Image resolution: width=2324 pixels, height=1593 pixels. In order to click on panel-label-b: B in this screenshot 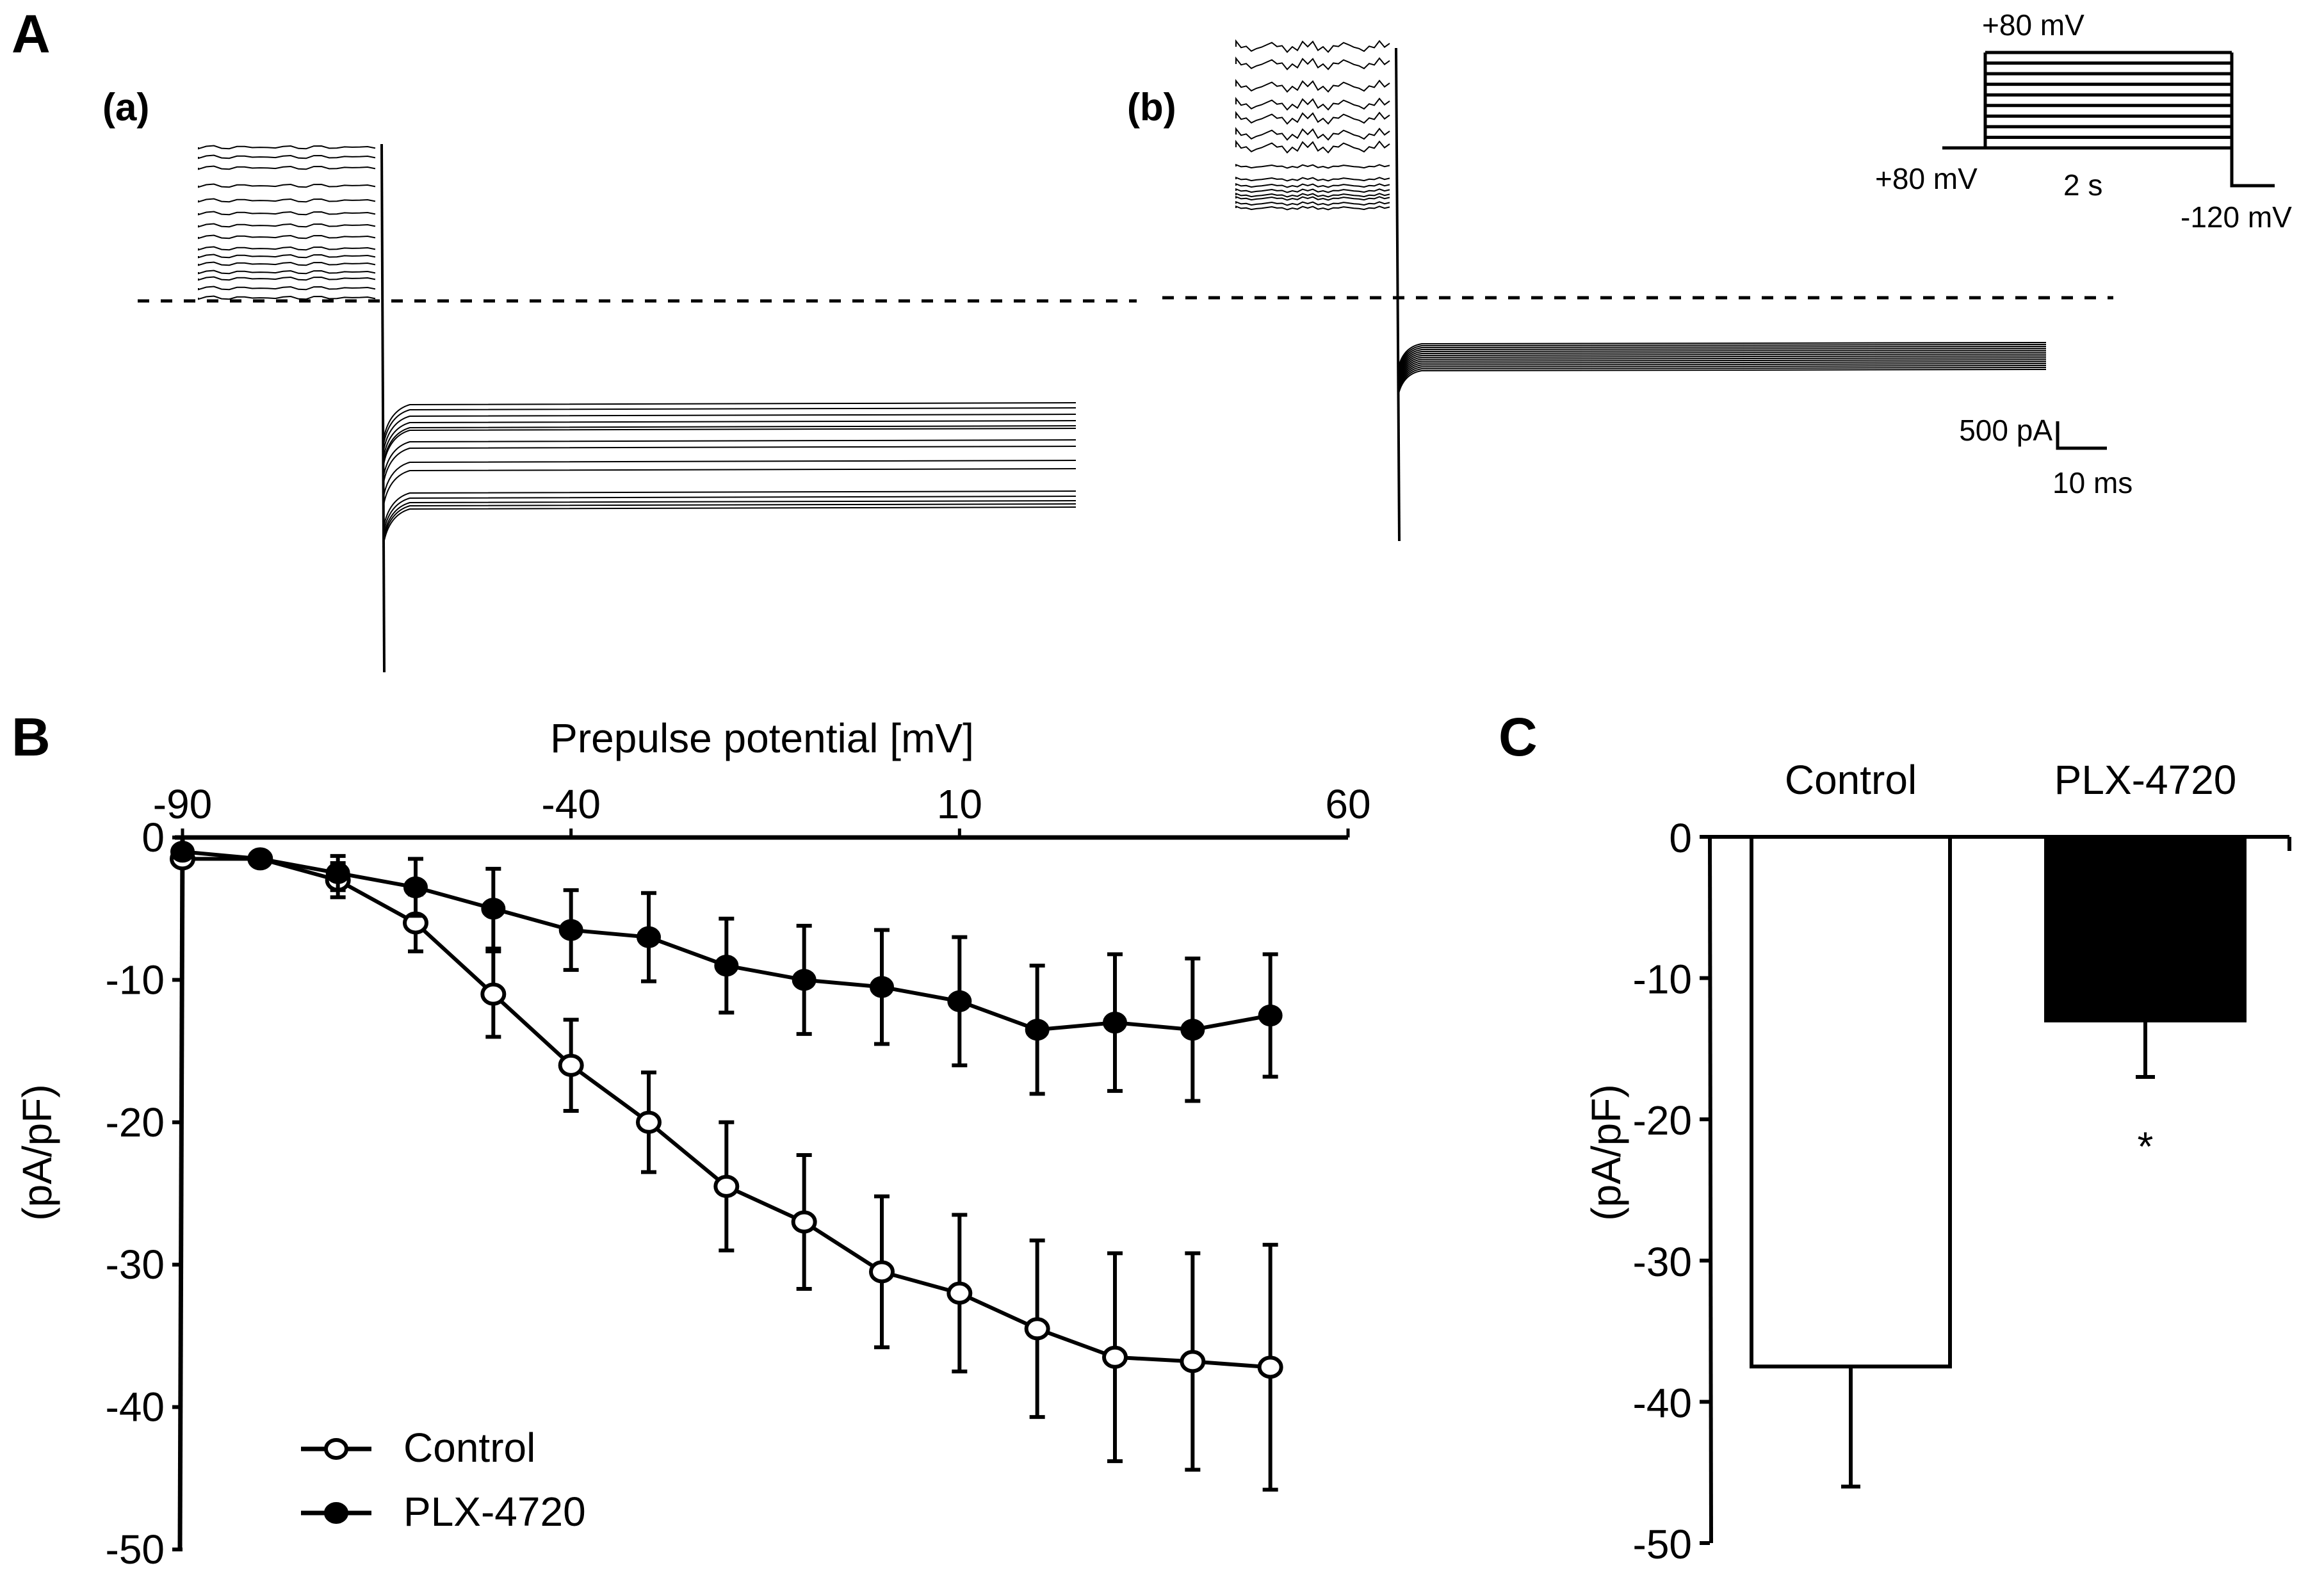, I will do `click(31, 737)`.